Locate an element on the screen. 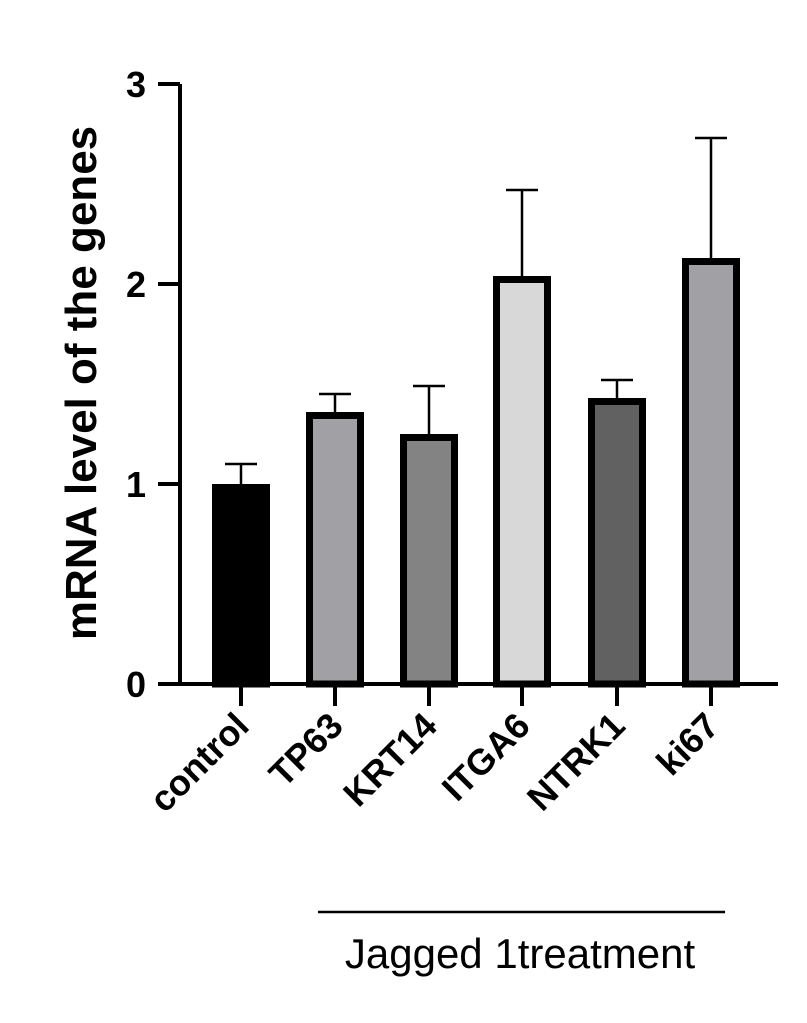 This screenshot has height=1023, width=807. group-bracket: Jagged 1treatment is located at coordinates (521, 943).